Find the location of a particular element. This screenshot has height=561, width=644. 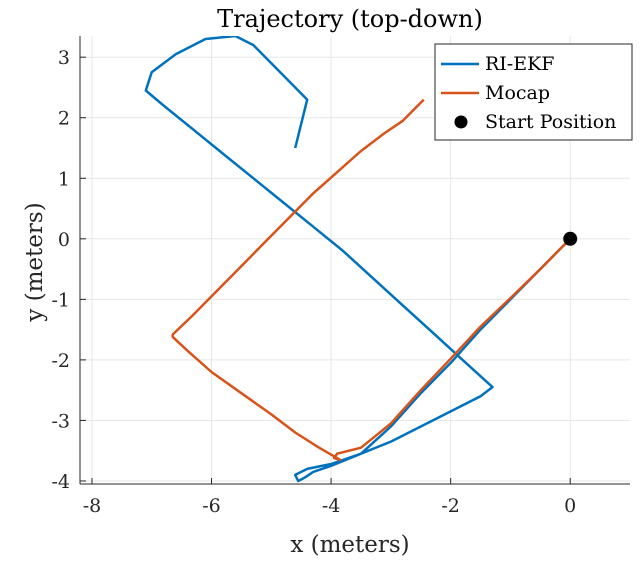

y-tick-label: 2 is located at coordinates (64, 119).